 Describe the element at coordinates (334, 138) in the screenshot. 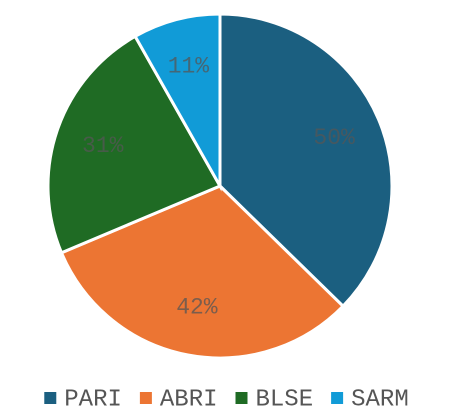

I see `slice-label: 50%` at that location.